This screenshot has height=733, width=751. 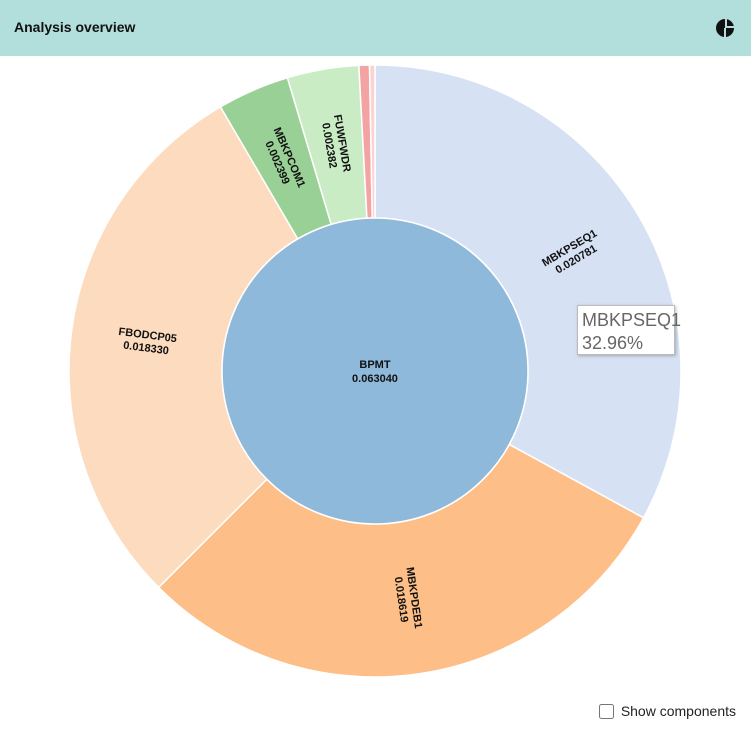 I want to click on segment-value: 0.018330, so click(x=145, y=349).